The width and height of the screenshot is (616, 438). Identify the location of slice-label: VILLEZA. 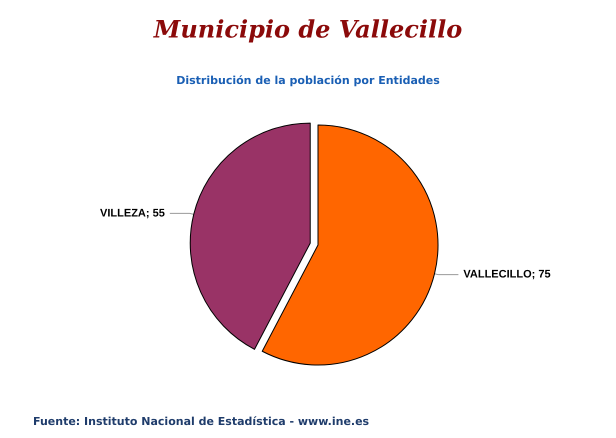
(123, 213).